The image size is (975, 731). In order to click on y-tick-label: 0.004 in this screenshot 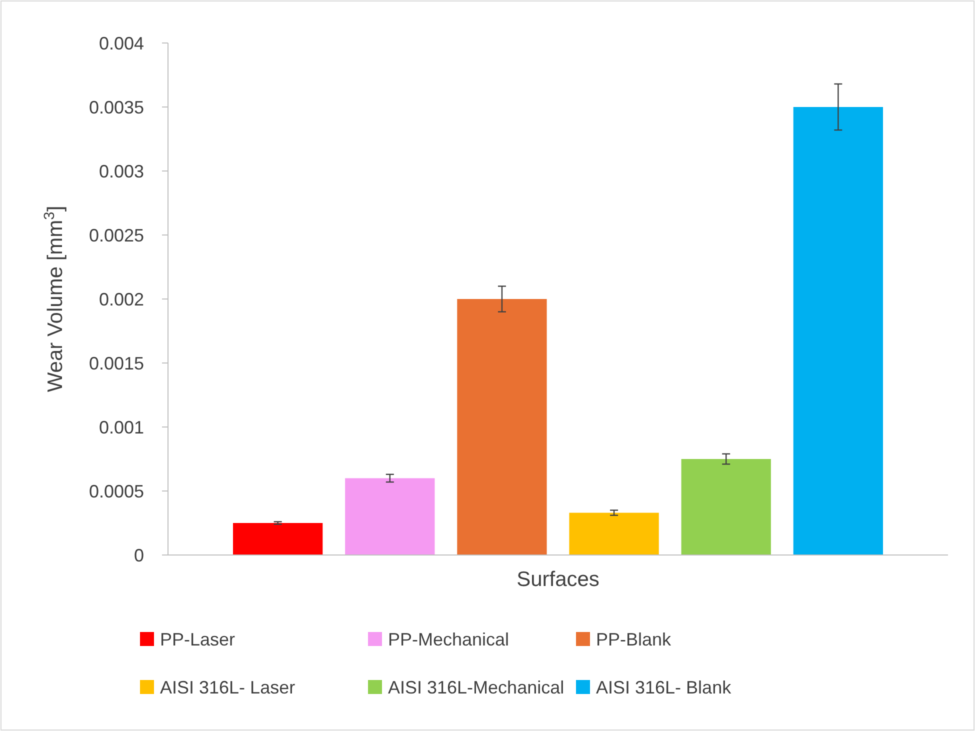, I will do `click(121, 43)`.